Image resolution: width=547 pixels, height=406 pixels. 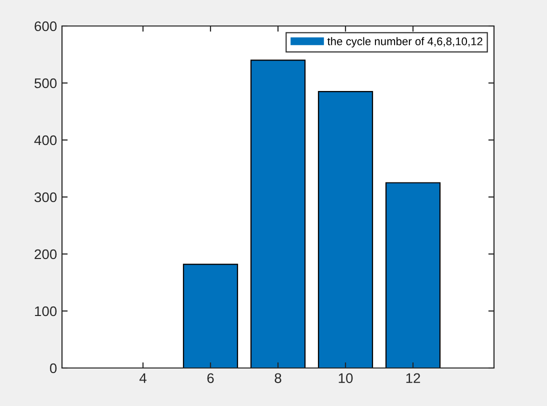 I want to click on y-tick-label: 600, so click(x=45, y=26).